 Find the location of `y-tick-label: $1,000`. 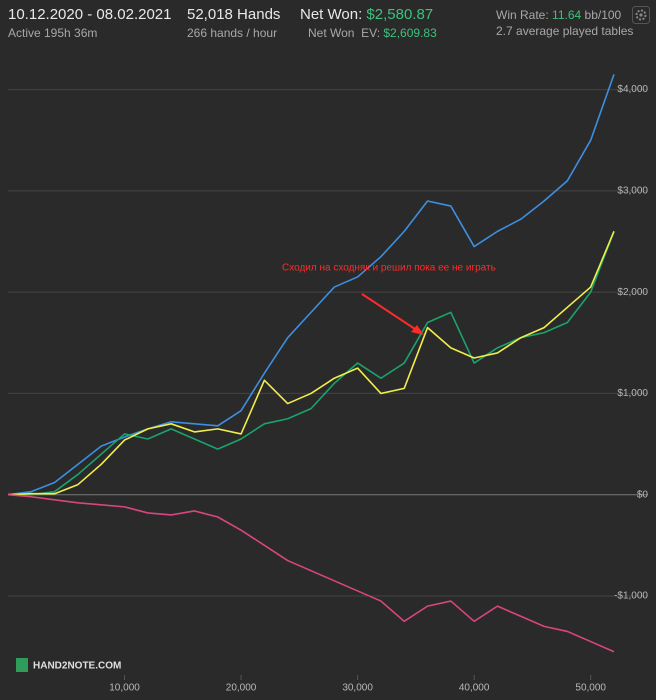

y-tick-label: $1,000 is located at coordinates (632, 393).